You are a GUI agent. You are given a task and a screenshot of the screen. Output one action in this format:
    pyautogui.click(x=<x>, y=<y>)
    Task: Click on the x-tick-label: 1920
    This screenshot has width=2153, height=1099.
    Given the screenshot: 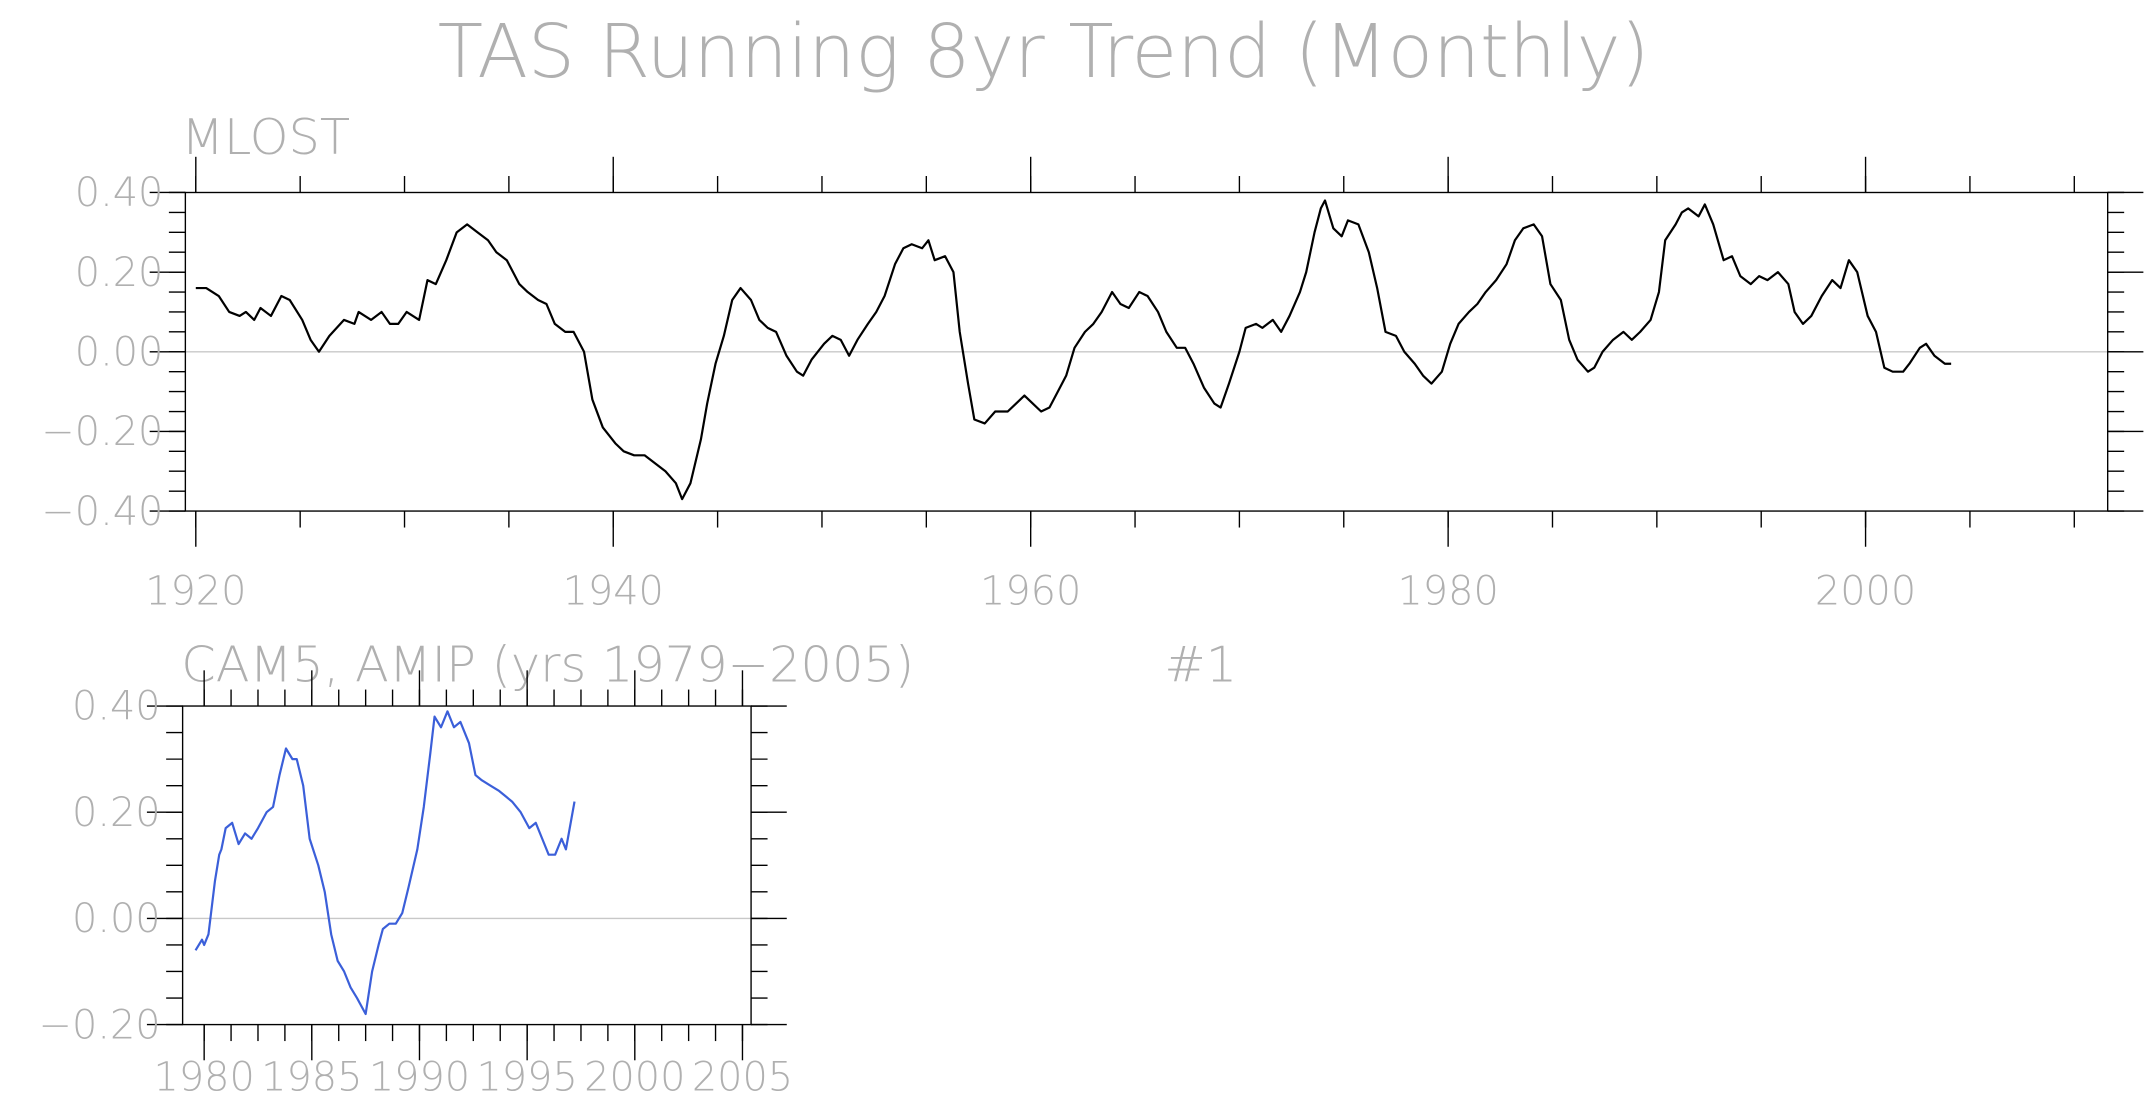 What is the action you would take?
    pyautogui.click(x=195, y=591)
    